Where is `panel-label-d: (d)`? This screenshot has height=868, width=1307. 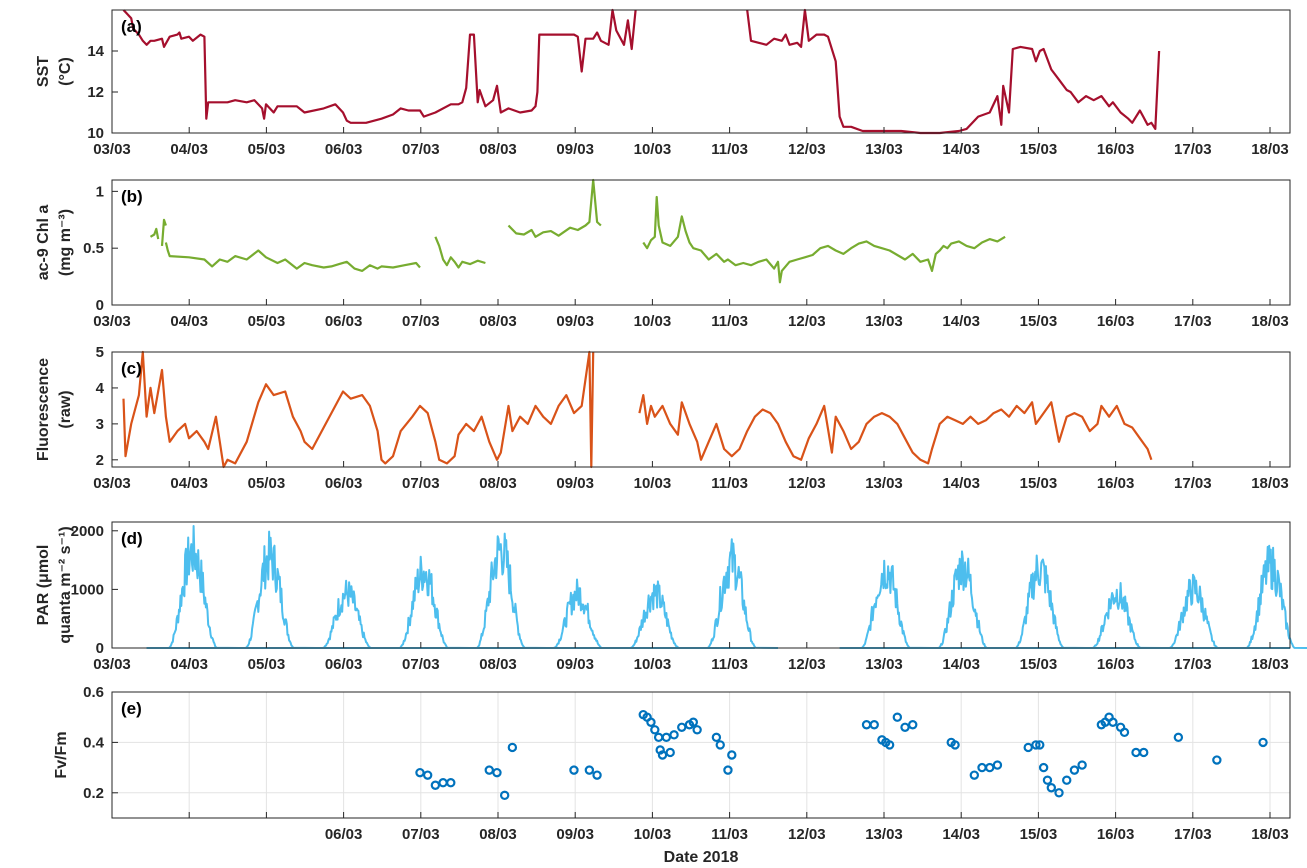 panel-label-d: (d) is located at coordinates (132, 538).